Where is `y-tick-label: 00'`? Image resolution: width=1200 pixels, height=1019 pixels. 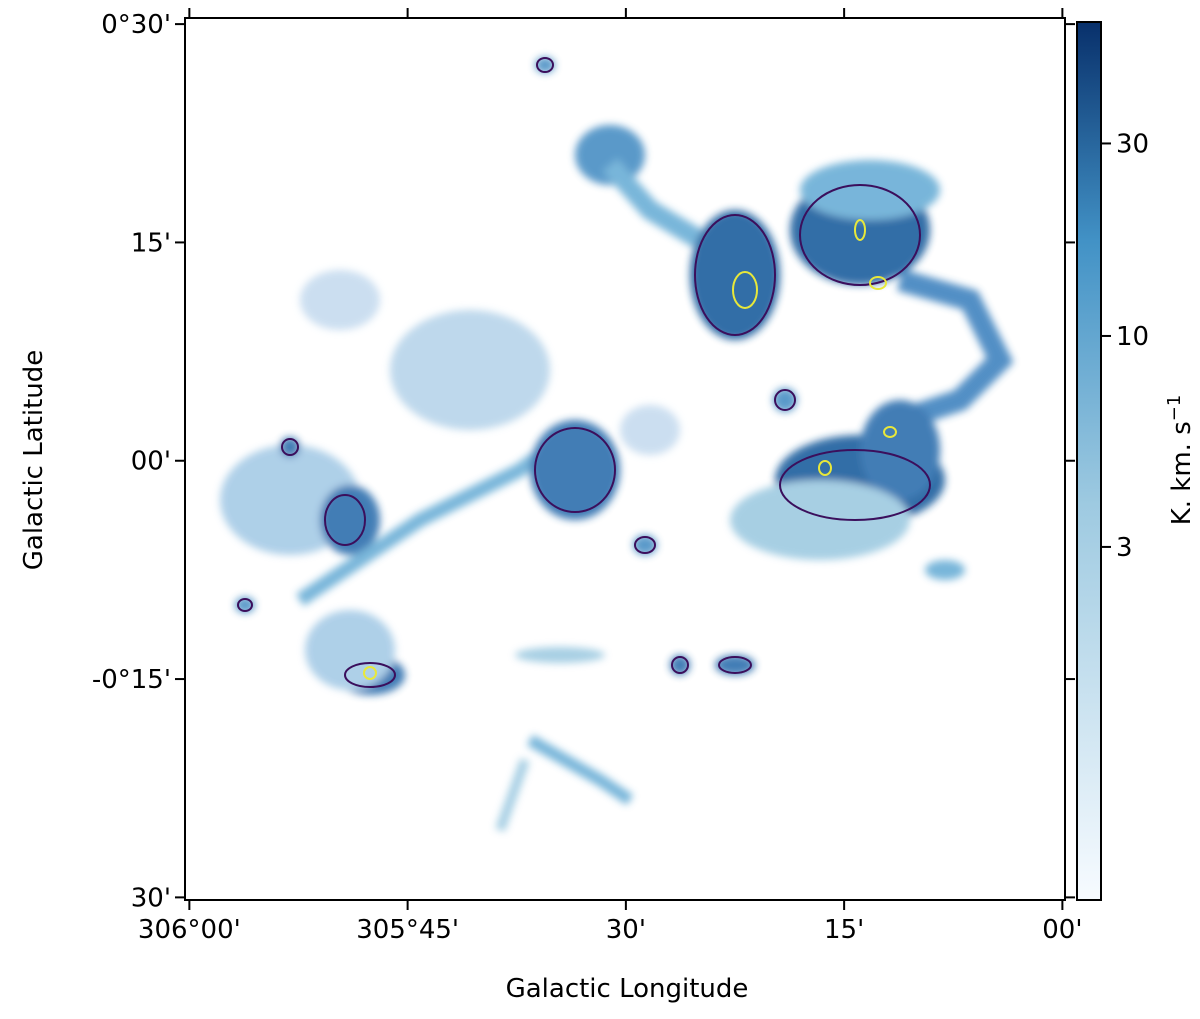 y-tick-label: 00' is located at coordinates (151, 462).